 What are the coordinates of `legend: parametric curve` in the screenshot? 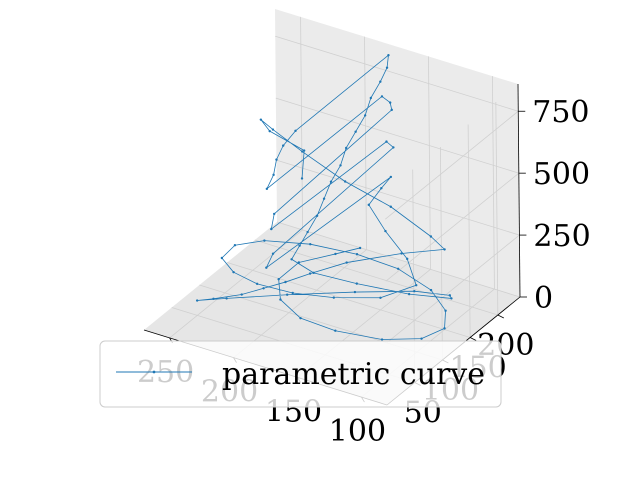 It's located at (300, 374).